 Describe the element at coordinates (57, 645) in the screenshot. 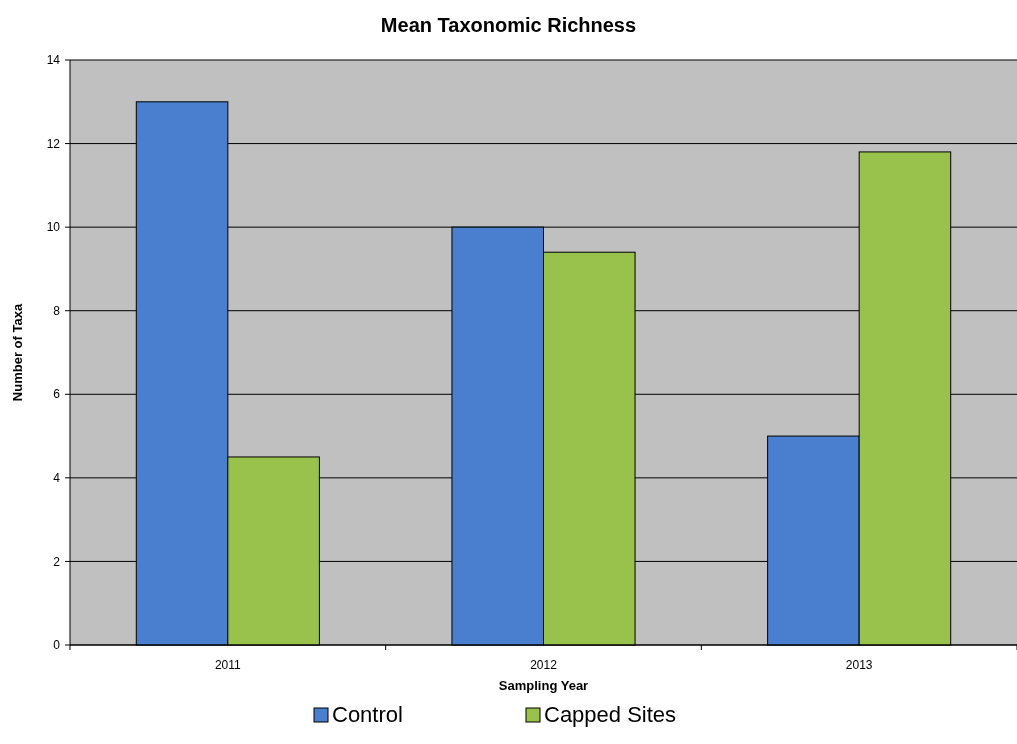

I see `y-tick-label: 0` at that location.